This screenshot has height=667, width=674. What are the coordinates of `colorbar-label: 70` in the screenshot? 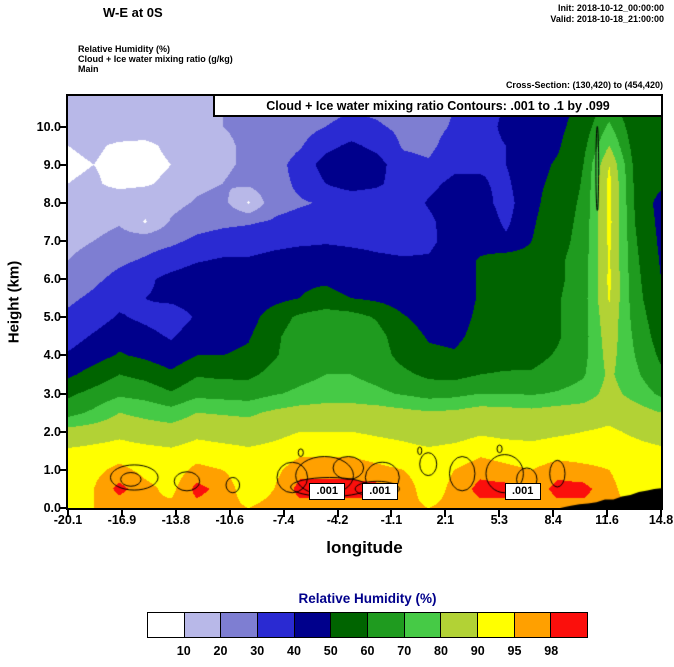 It's located at (404, 651).